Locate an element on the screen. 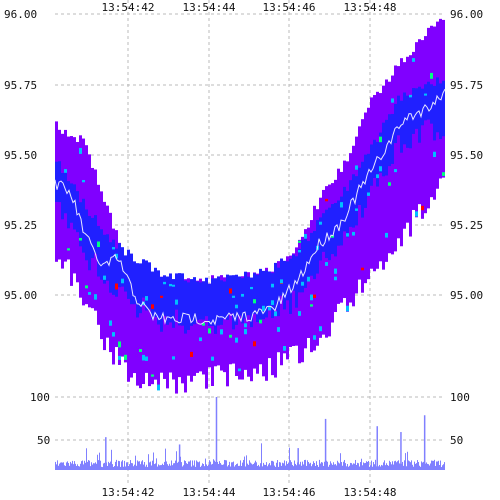  price-tick-right: 95.50 is located at coordinates (466, 155).